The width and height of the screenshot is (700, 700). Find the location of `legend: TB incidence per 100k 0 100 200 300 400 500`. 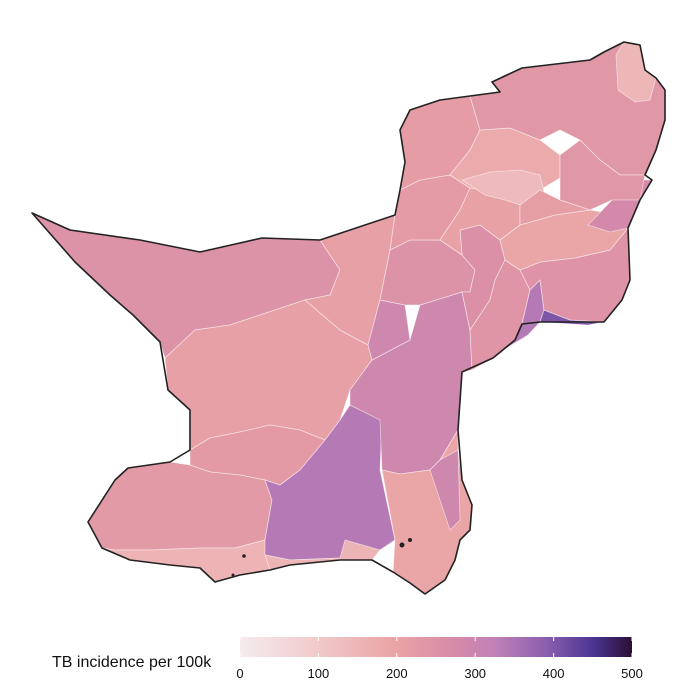

legend: TB incidence per 100k 0 100 200 300 400 500 is located at coordinates (347, 659).